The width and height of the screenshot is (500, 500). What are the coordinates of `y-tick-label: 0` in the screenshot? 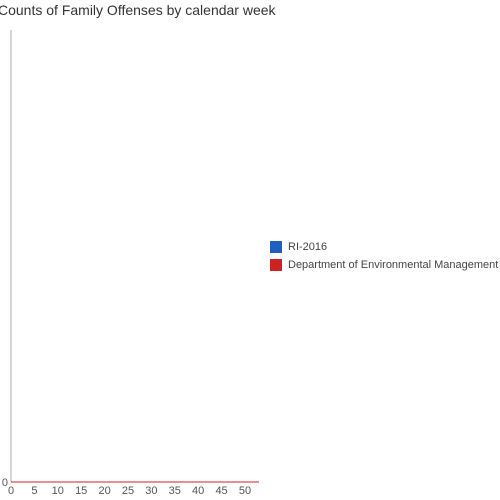 It's located at (5, 483).